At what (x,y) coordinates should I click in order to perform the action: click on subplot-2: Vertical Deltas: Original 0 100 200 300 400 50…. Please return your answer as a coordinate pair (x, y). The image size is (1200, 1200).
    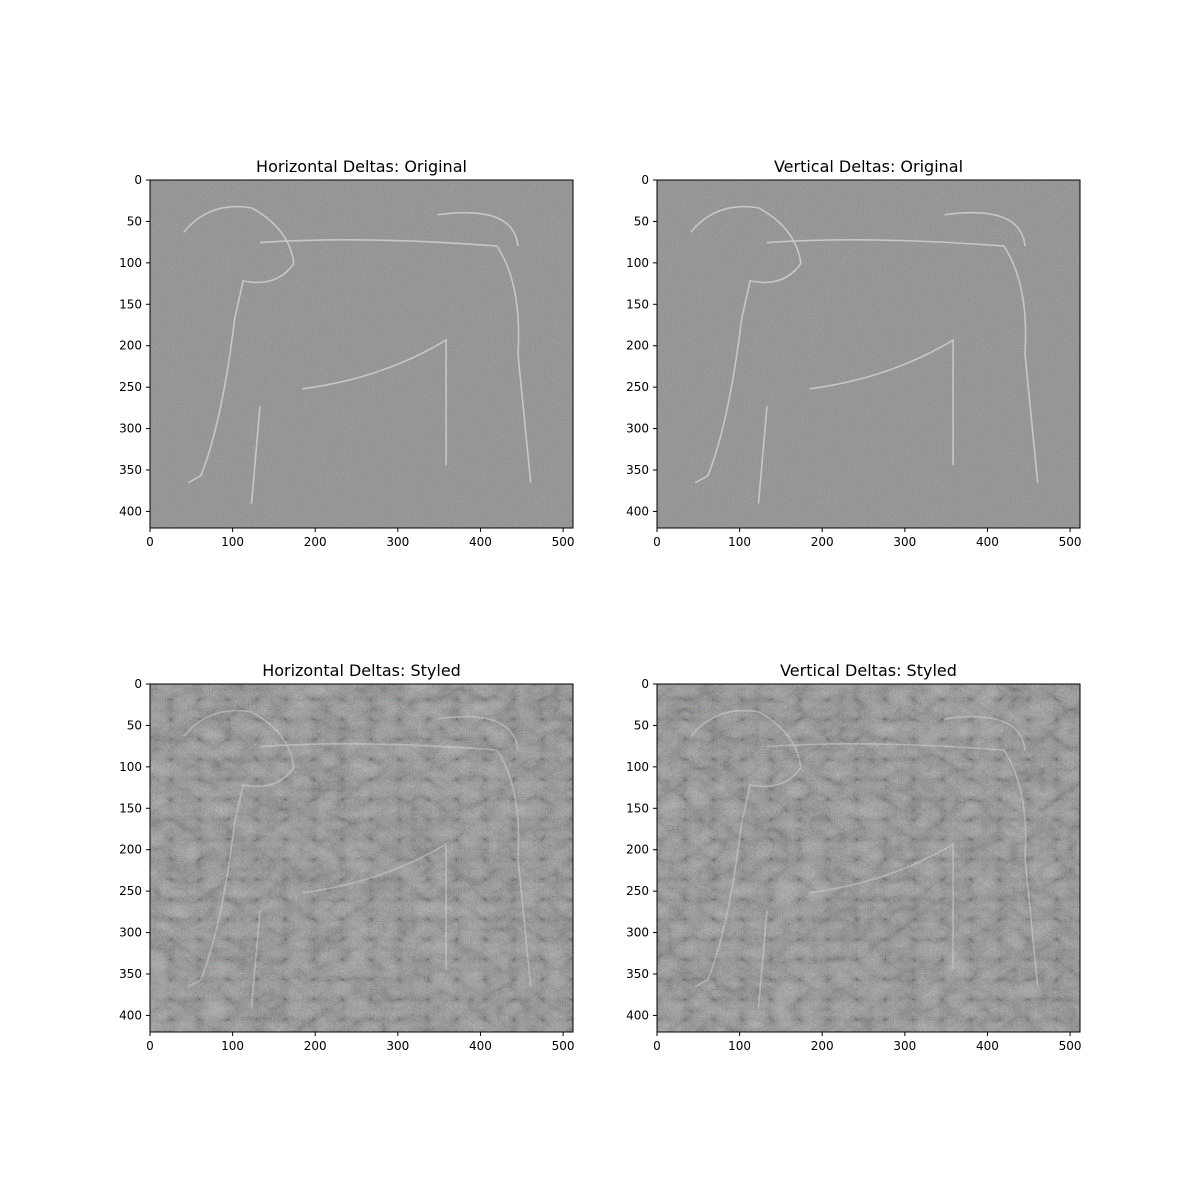
    Looking at the image, I should click on (853, 353).